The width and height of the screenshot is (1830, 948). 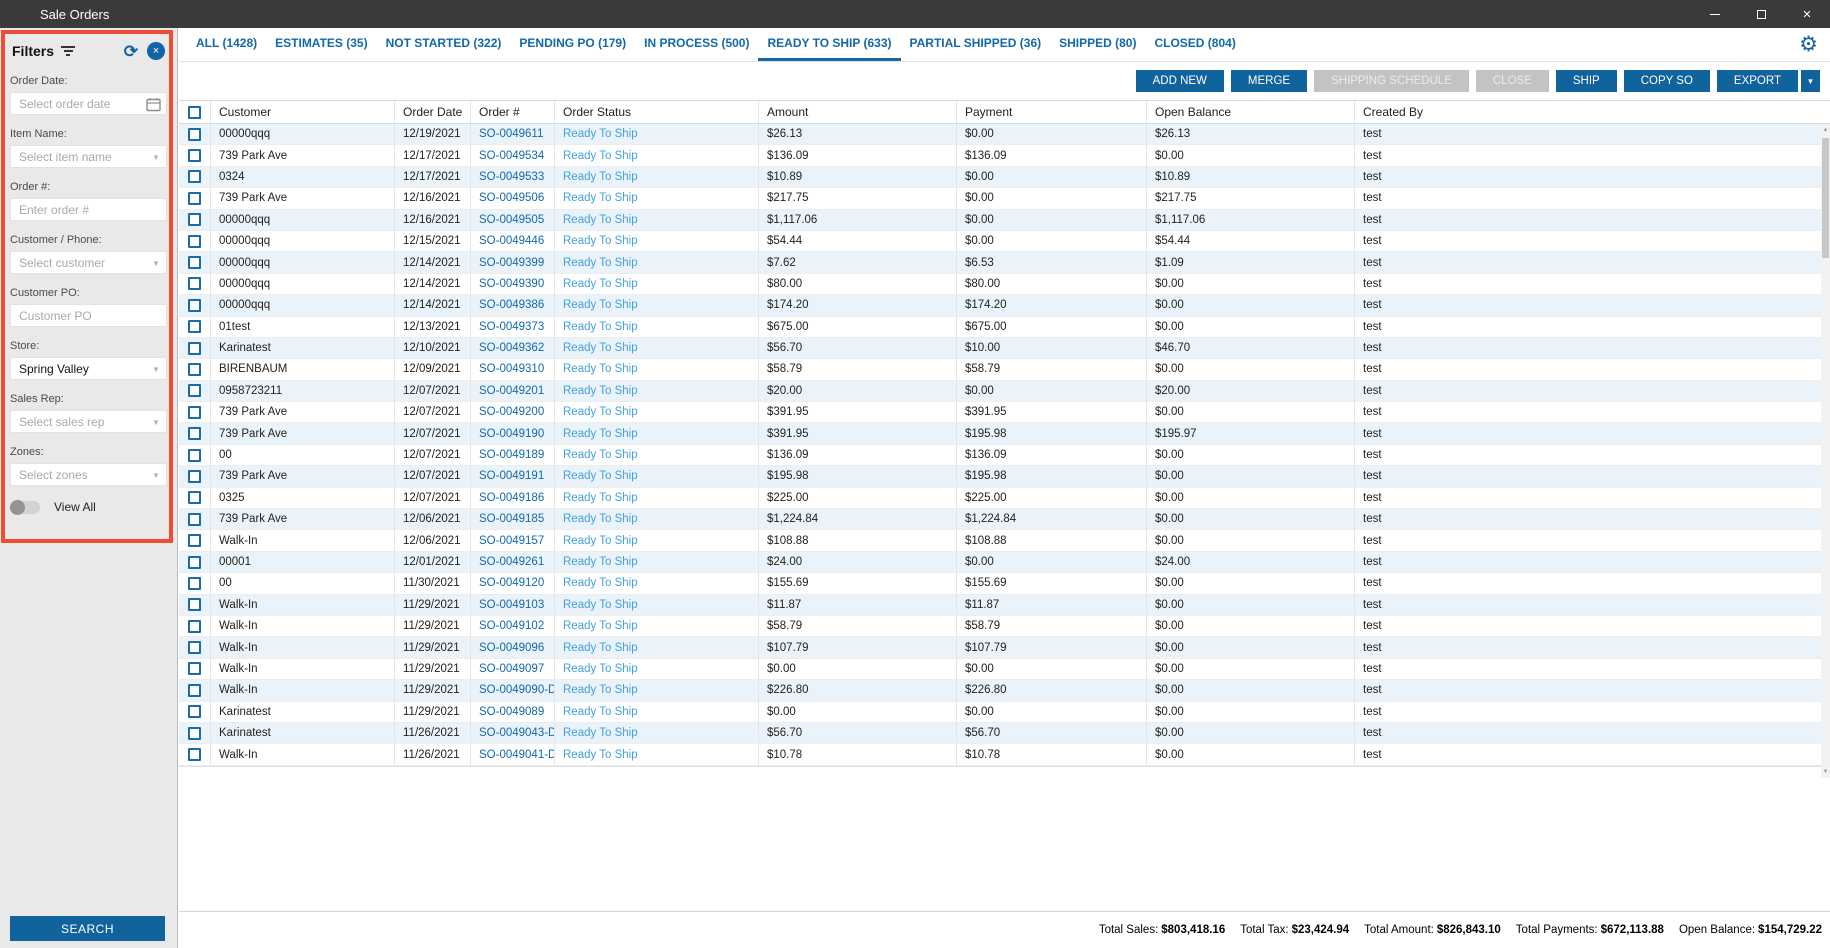 What do you see at coordinates (1761, 14) in the screenshot?
I see `maximize-button` at bounding box center [1761, 14].